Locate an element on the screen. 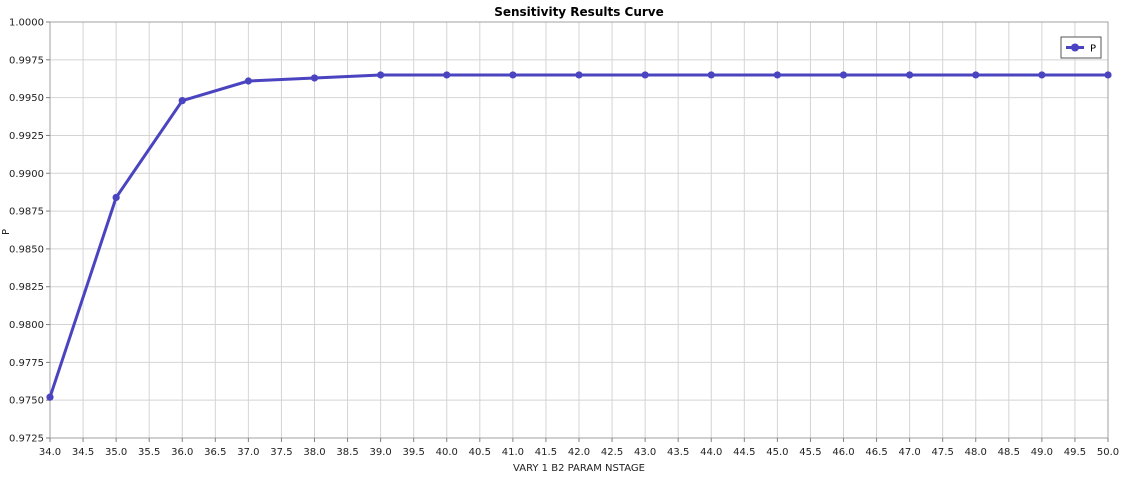  legend: P is located at coordinates (1081, 47).